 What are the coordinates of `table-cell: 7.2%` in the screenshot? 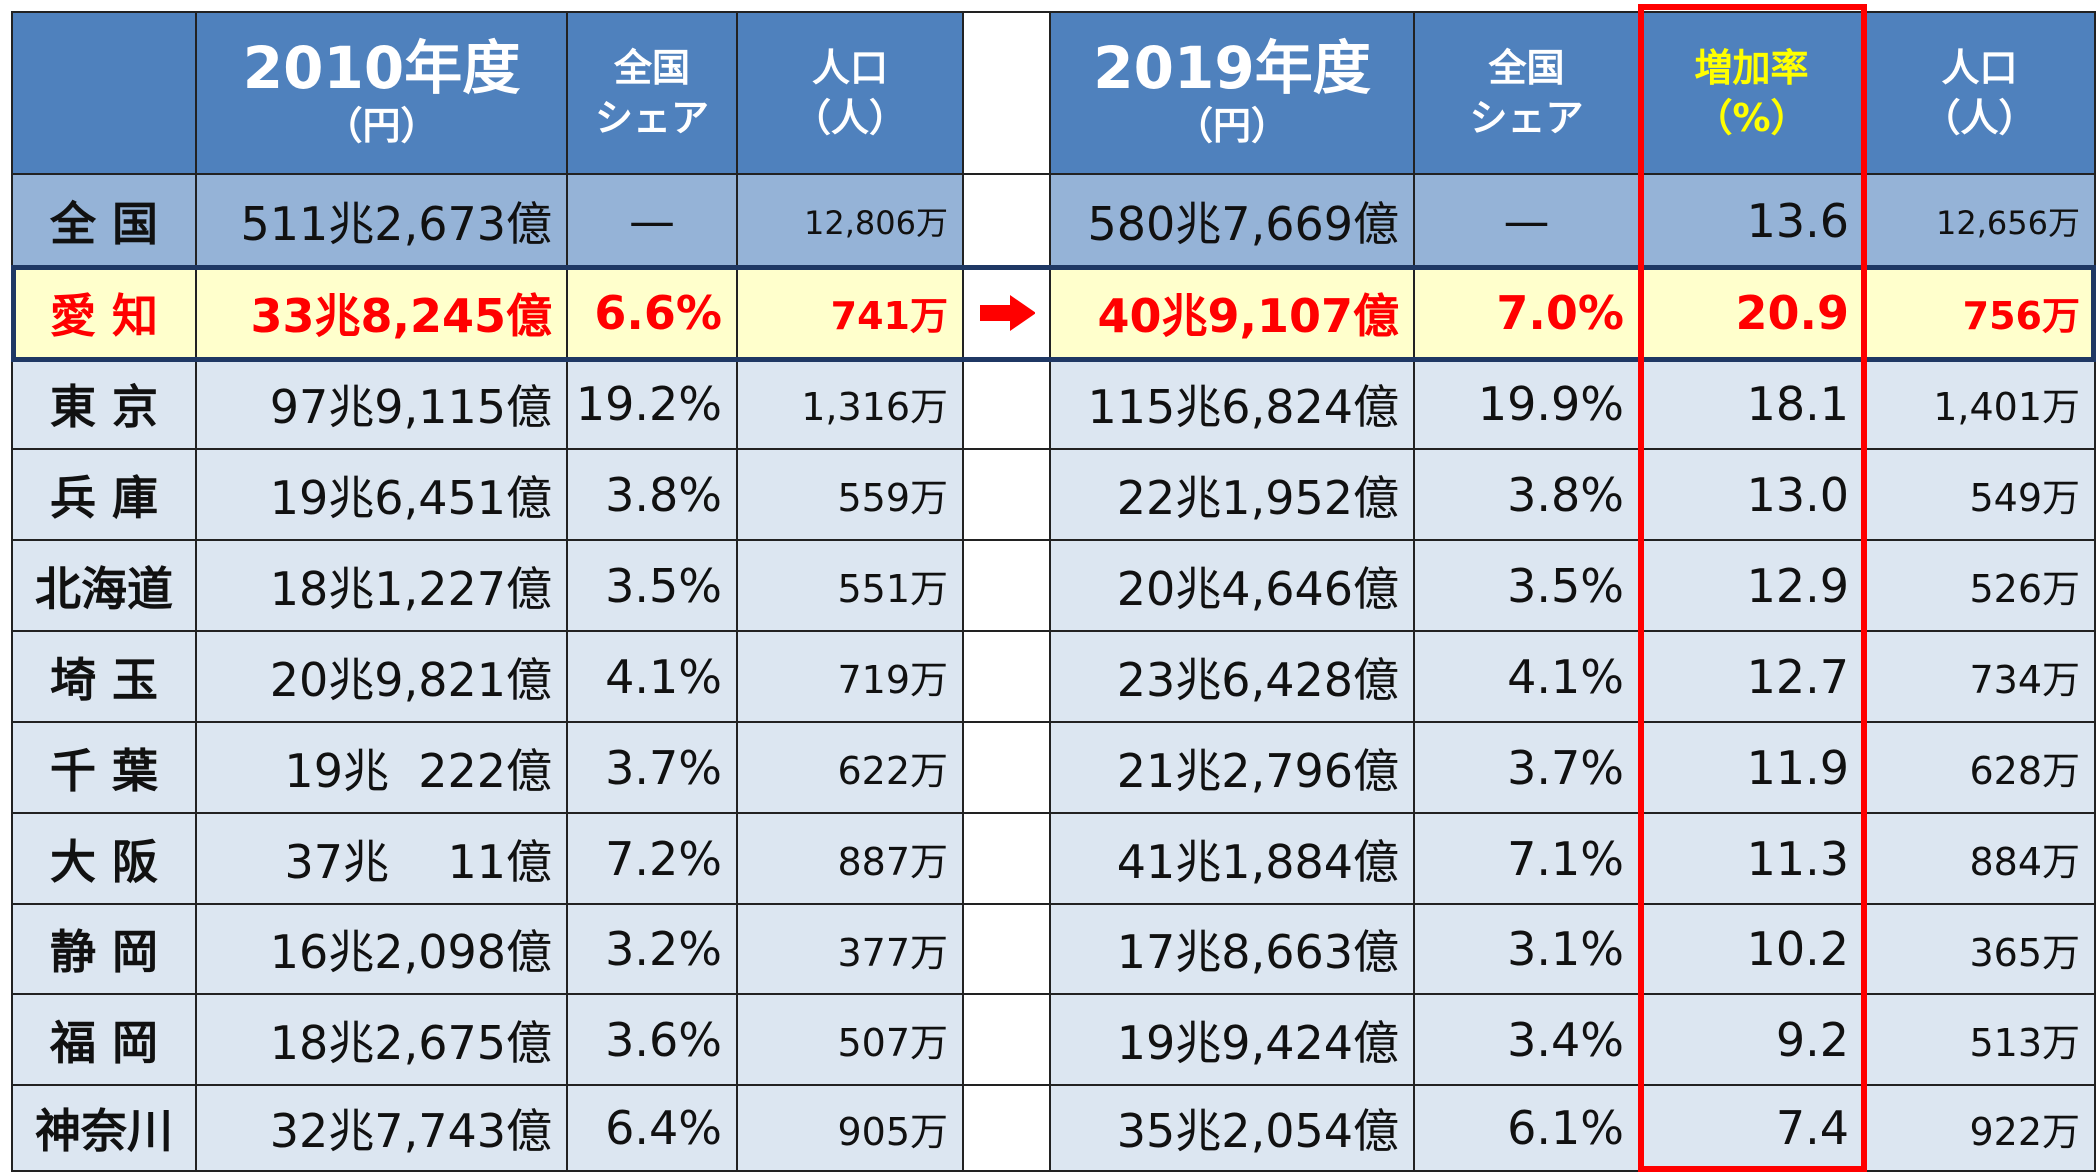 It's located at (653, 859).